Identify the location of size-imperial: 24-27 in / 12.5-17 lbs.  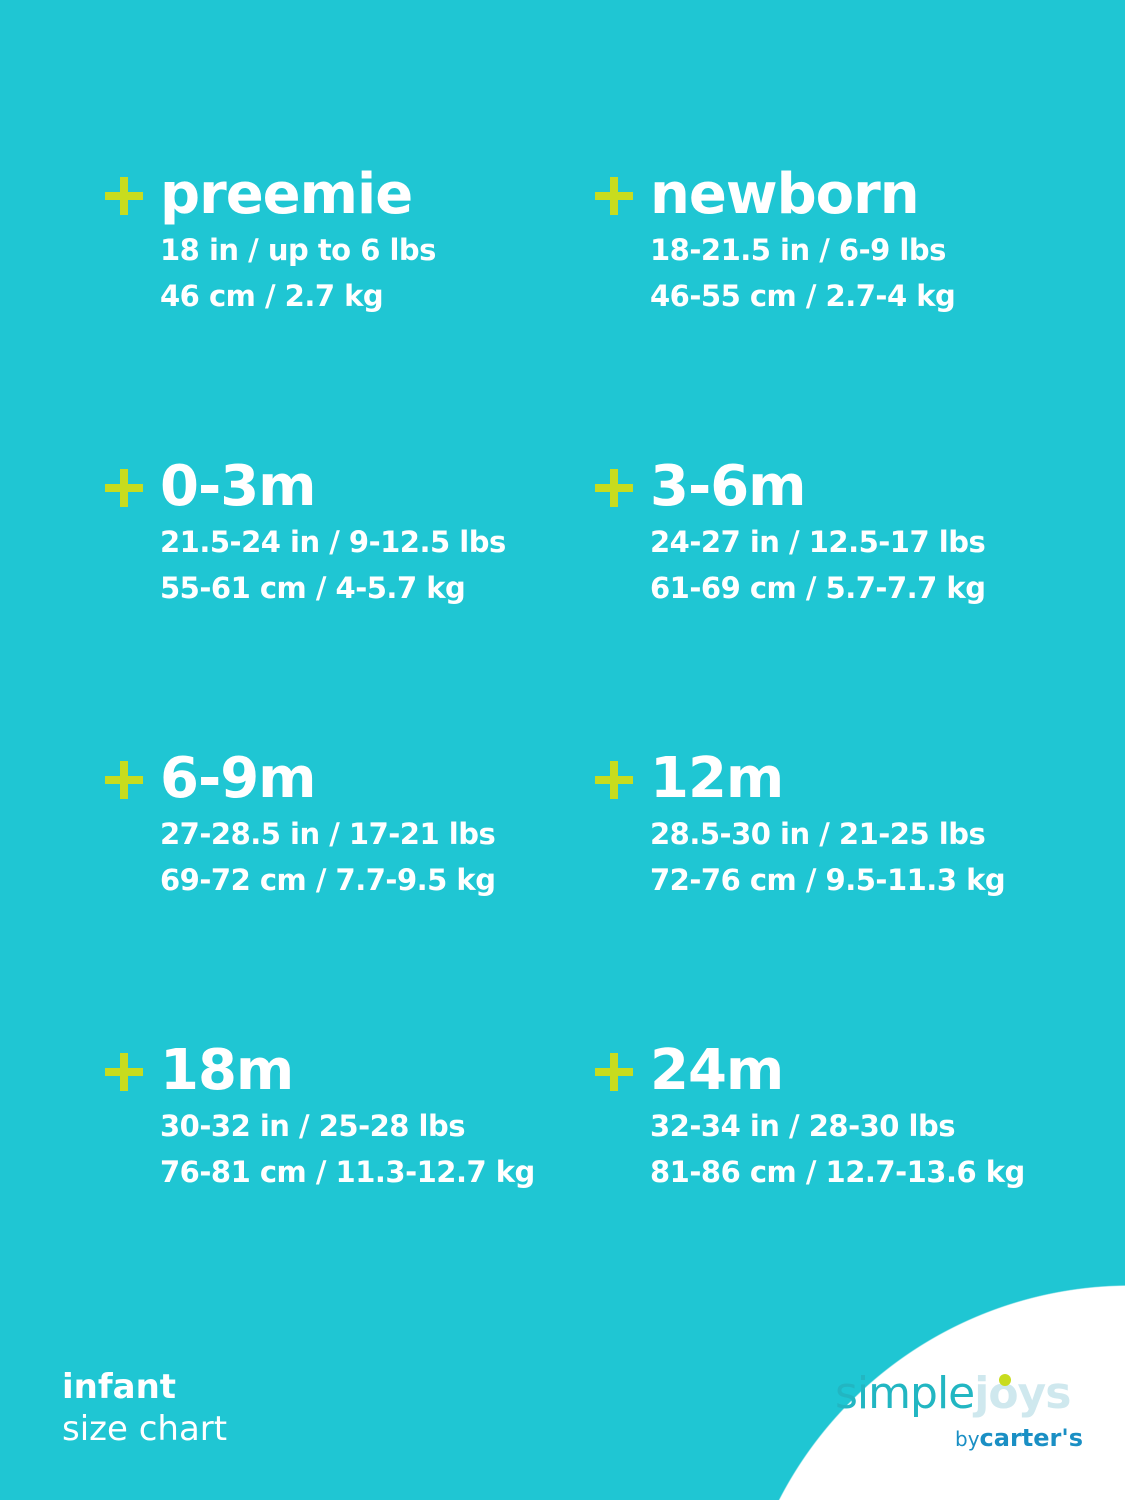
(818, 542).